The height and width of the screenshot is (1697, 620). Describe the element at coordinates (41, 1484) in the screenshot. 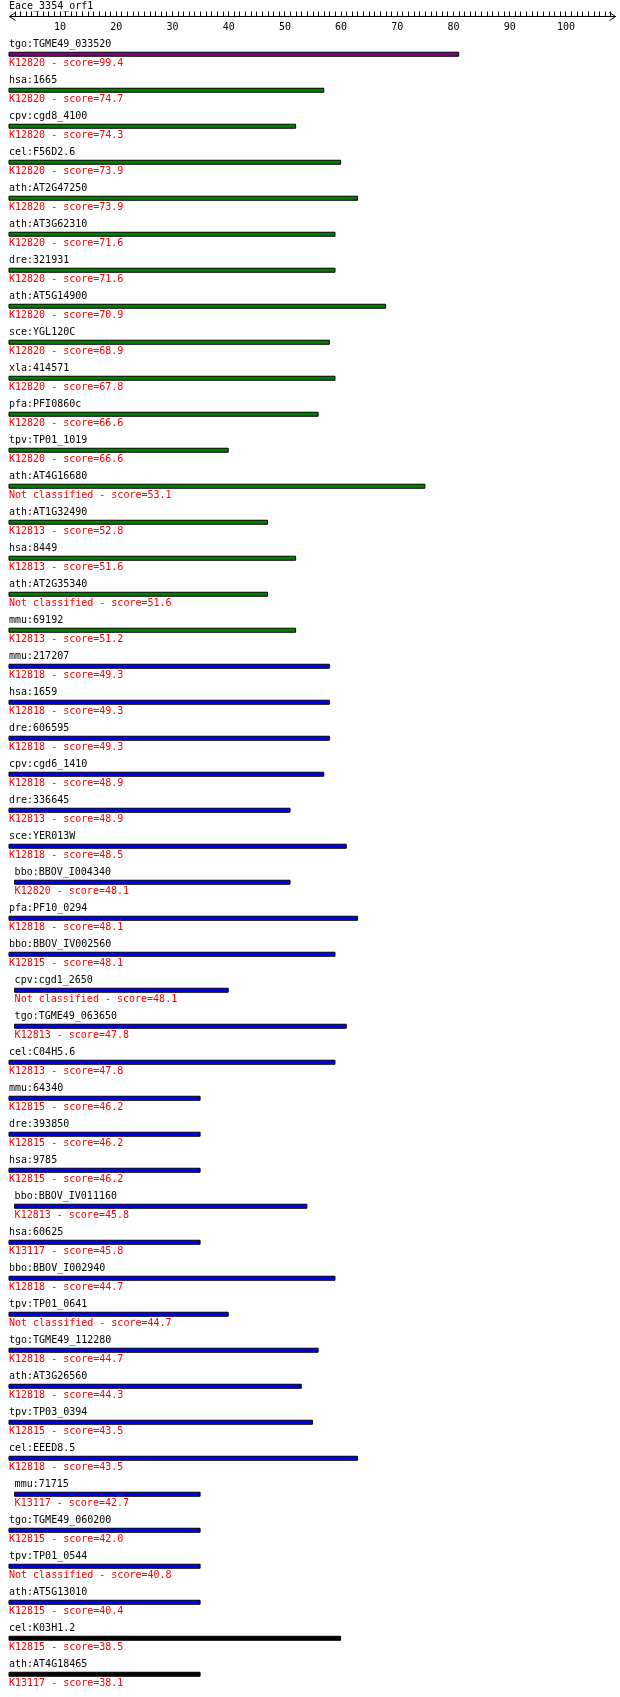

I see `y-tick-label: mmu:71715` at that location.